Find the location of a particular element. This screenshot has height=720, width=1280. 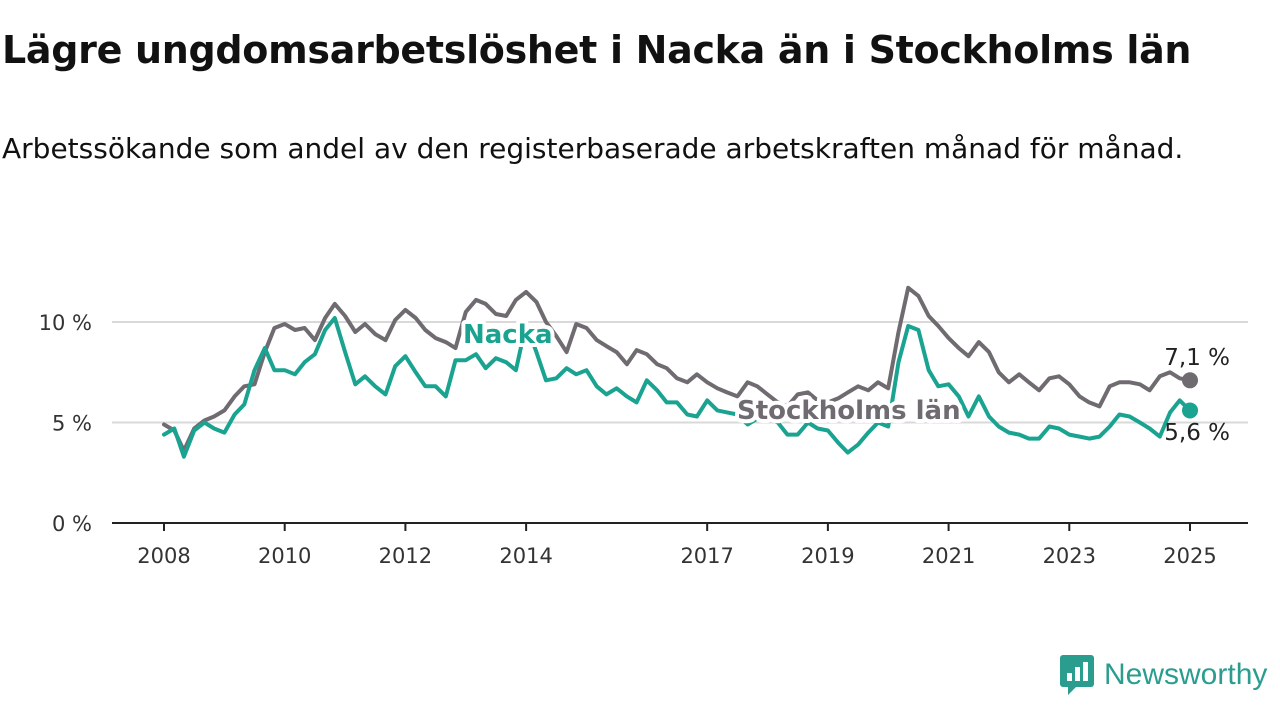

newsworthy-logo: Newsworthy is located at coordinates (1163, 675).